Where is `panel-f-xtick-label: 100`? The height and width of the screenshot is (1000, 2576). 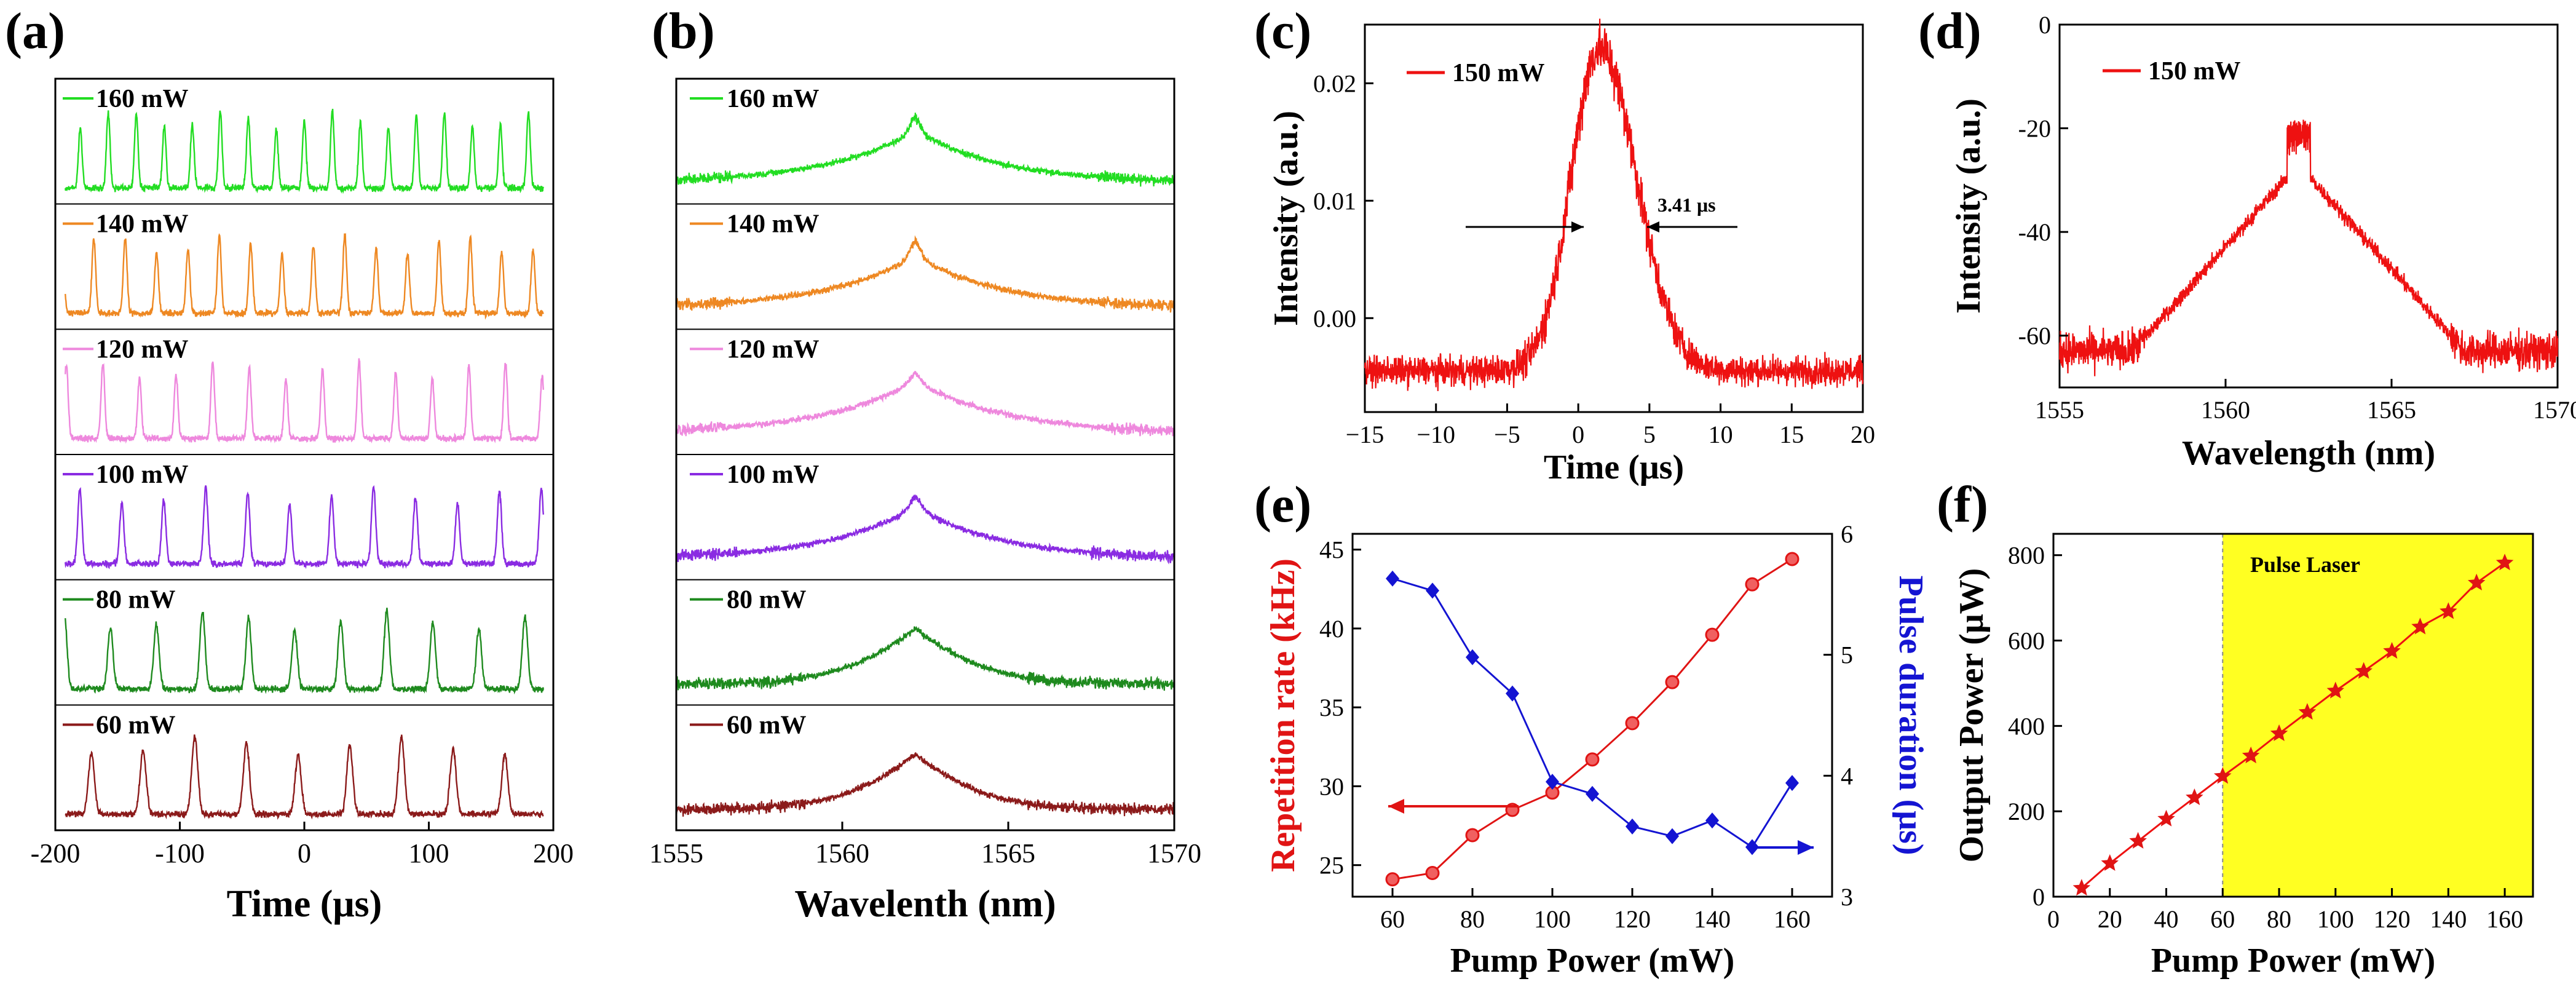 panel-f-xtick-label: 100 is located at coordinates (2335, 919).